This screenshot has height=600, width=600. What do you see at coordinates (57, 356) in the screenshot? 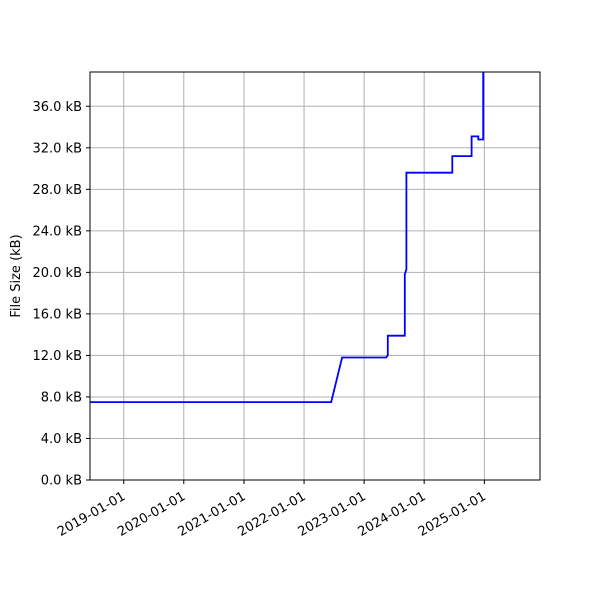
I see `y-tick-label: 12.0 kB` at bounding box center [57, 356].